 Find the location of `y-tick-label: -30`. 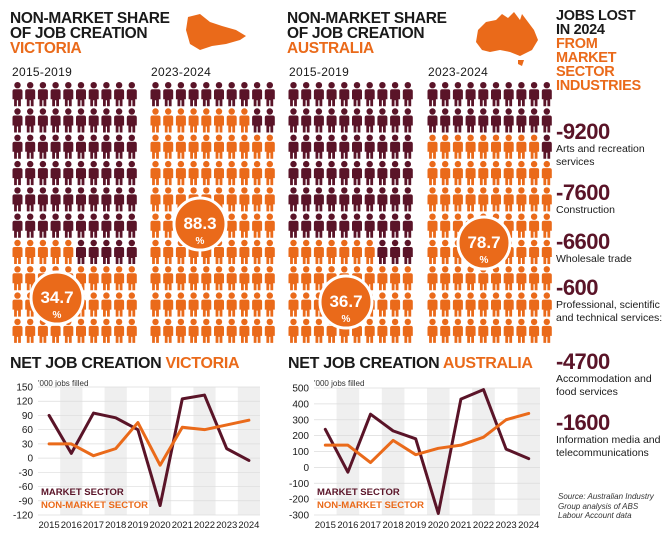

y-tick-label: -30 is located at coordinates (26, 473).